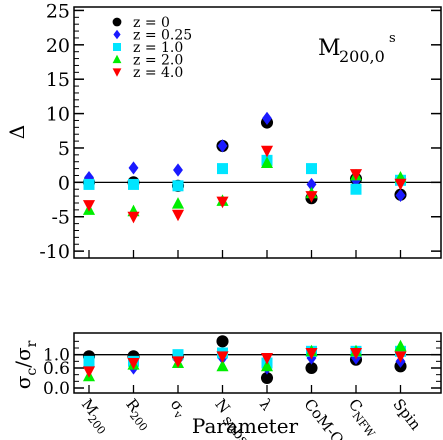 This screenshot has width=443, height=440. I want to click on legend-label: z = 4.0, so click(158, 73).